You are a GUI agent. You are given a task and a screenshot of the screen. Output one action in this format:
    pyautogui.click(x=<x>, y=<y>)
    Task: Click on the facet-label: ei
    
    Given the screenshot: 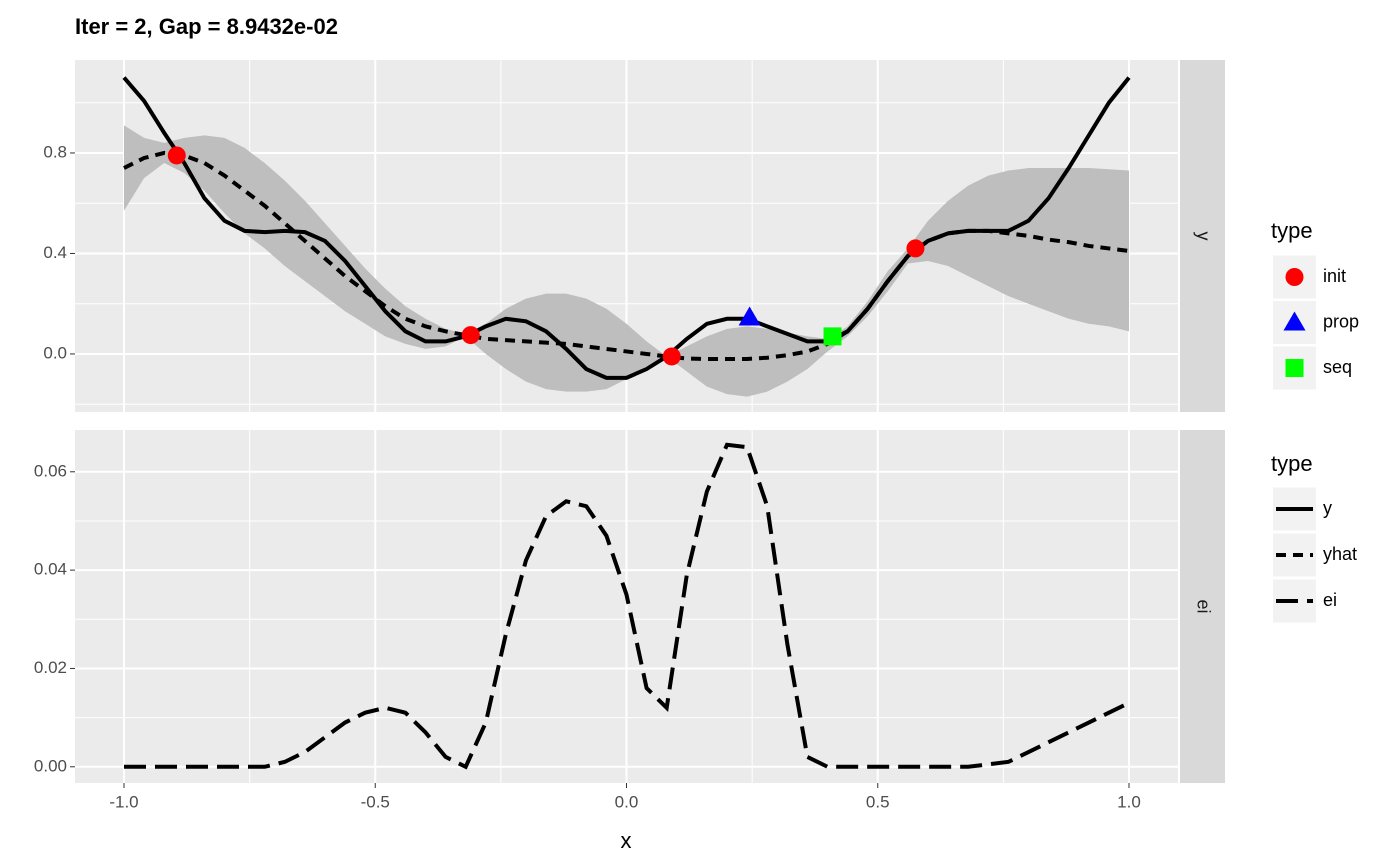 What is the action you would take?
    pyautogui.click(x=1203, y=606)
    